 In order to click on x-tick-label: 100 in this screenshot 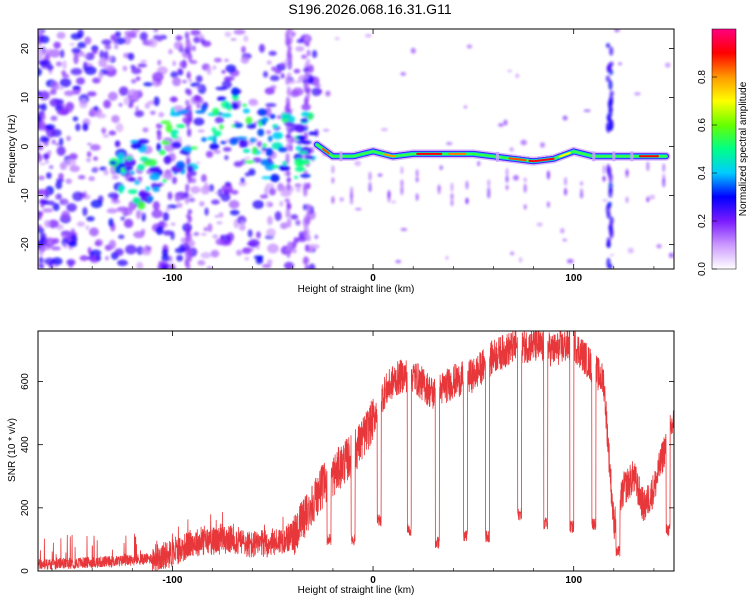, I will do `click(573, 580)`.